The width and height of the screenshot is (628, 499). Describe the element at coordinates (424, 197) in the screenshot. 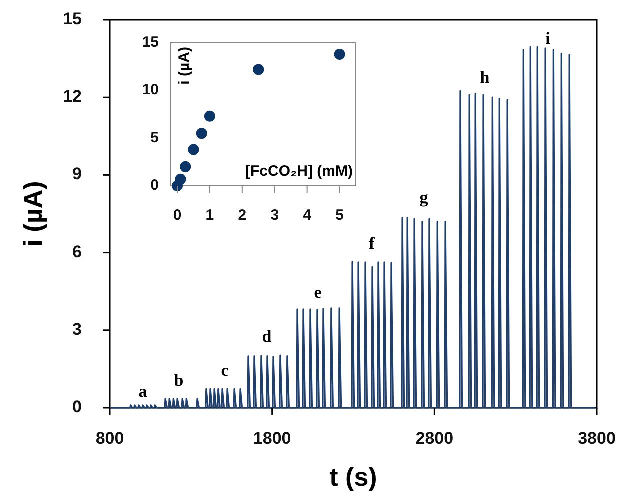

I see `annotation: g` at that location.